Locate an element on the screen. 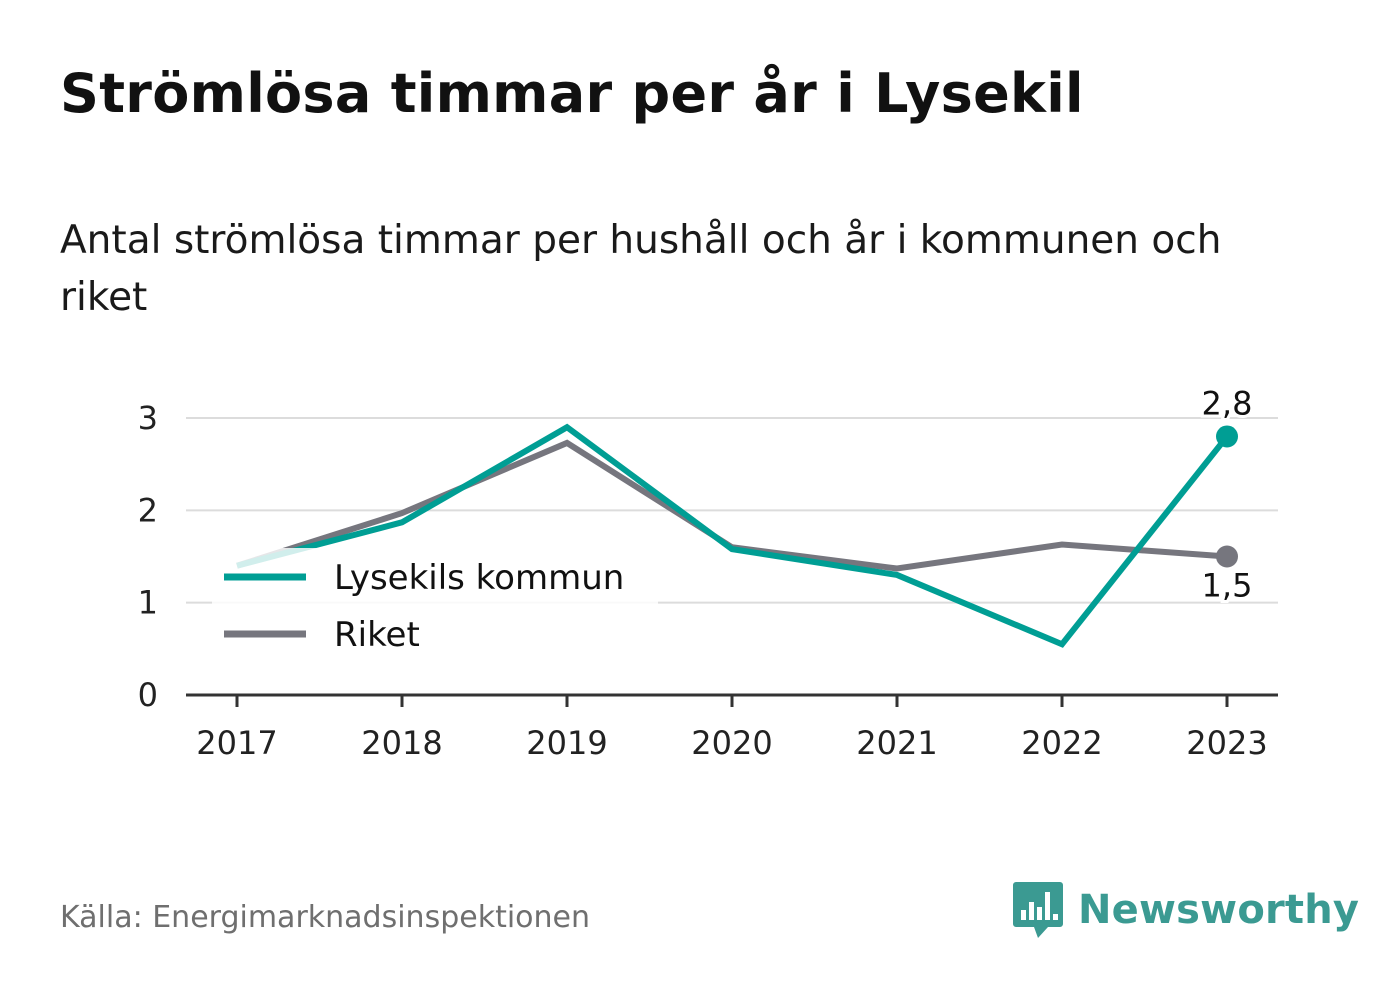 The image size is (1382, 999). source-note: Källa: Energimarknadsinspektionen is located at coordinates (325, 917).